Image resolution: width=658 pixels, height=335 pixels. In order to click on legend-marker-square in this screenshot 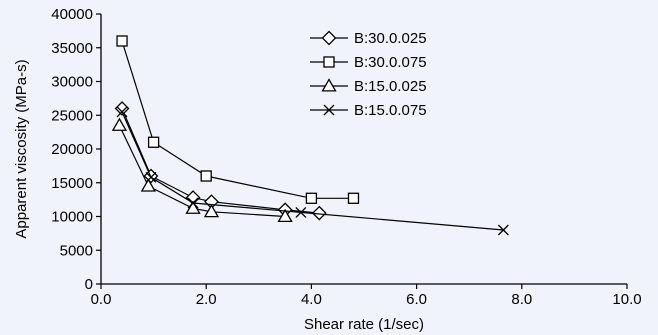, I will do `click(329, 62)`.